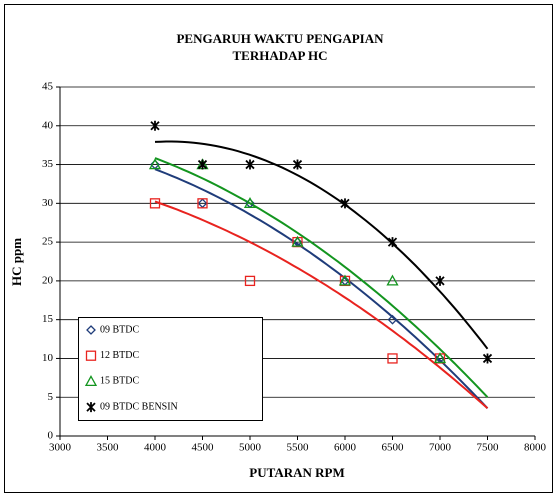 The image size is (558, 497). What do you see at coordinates (155, 448) in the screenshot?
I see `x-tick-label: 4000` at bounding box center [155, 448].